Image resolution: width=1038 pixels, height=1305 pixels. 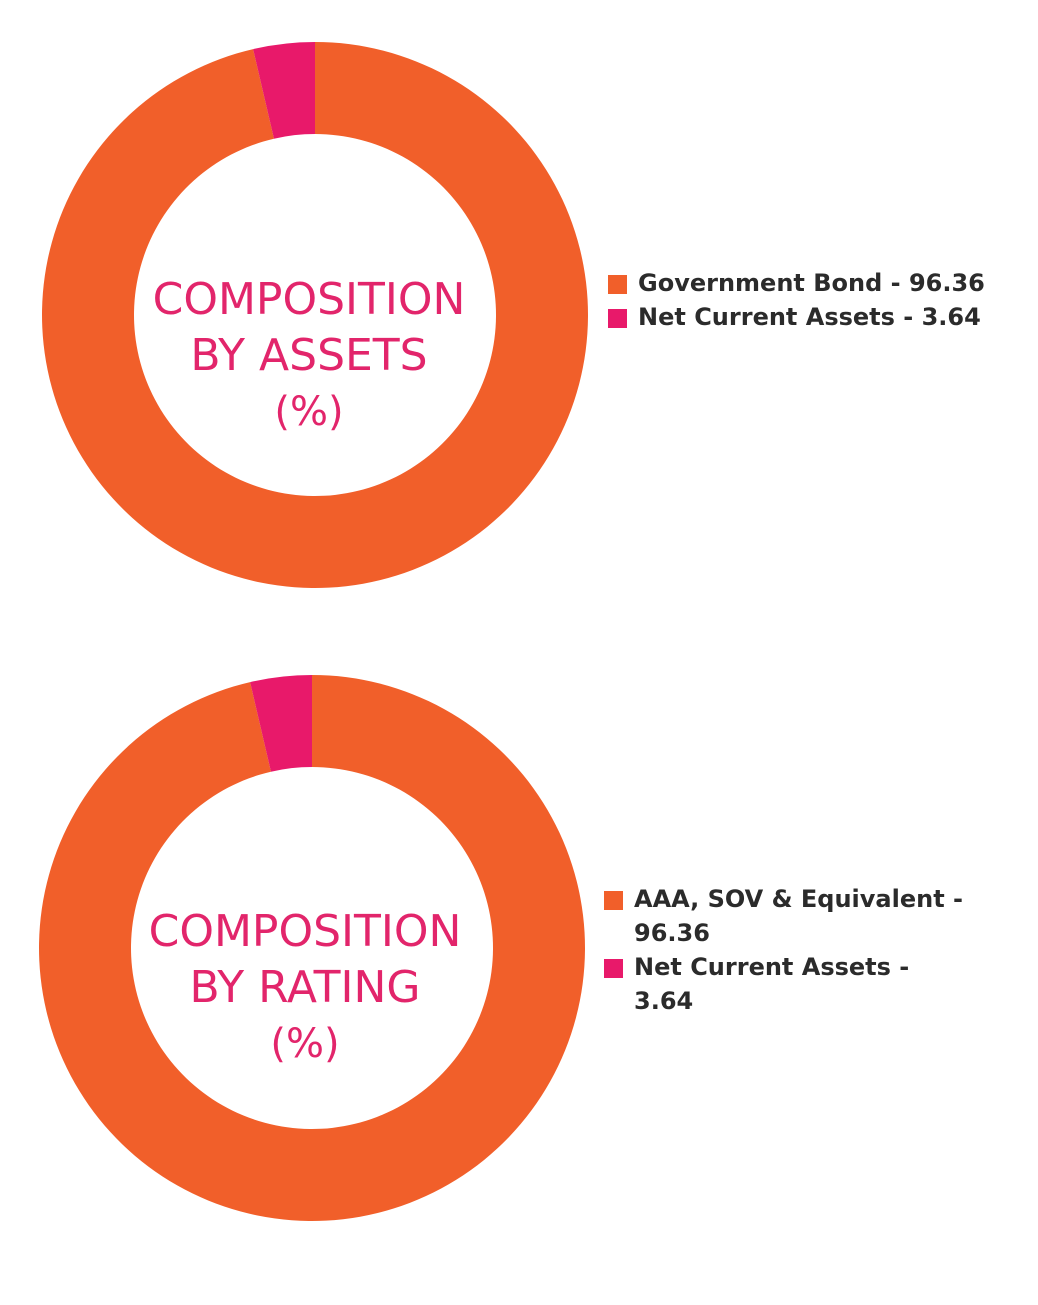 What do you see at coordinates (305, 1044) in the screenshot?
I see `rating-title-line-3: (%)` at bounding box center [305, 1044].